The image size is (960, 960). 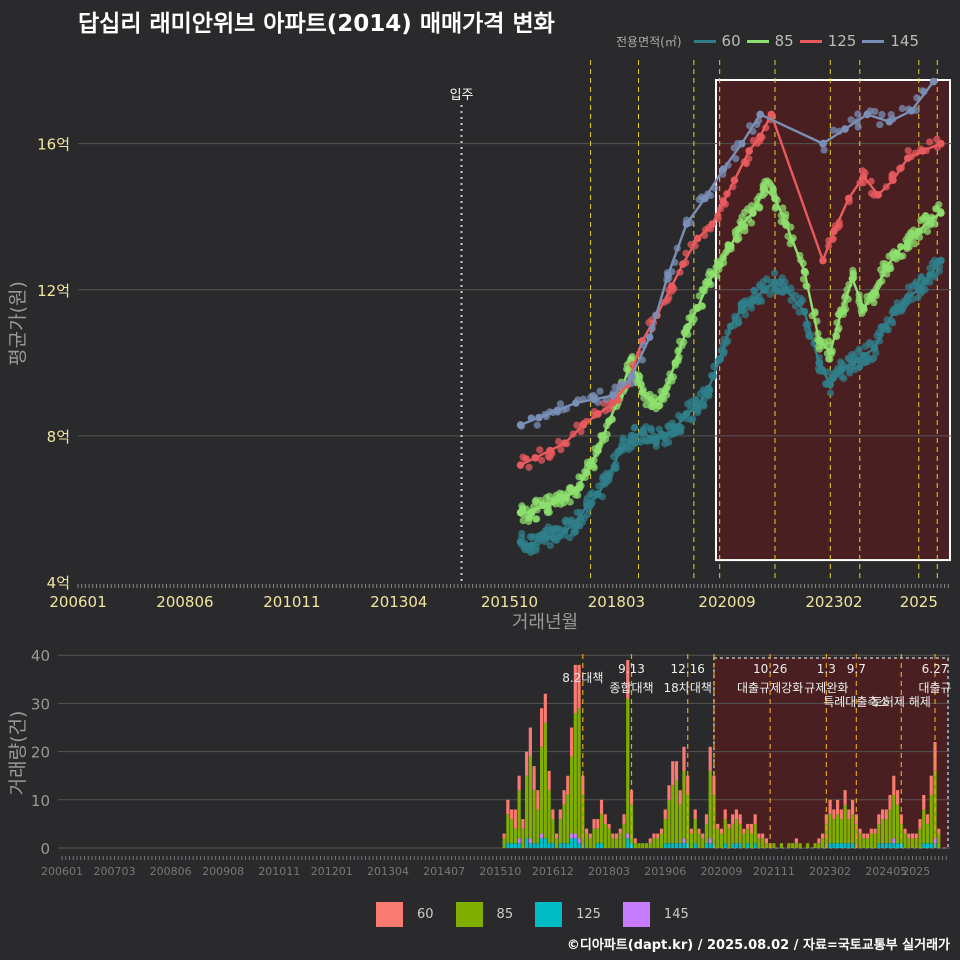 I want to click on legend-item-145: 145, so click(x=655, y=914).